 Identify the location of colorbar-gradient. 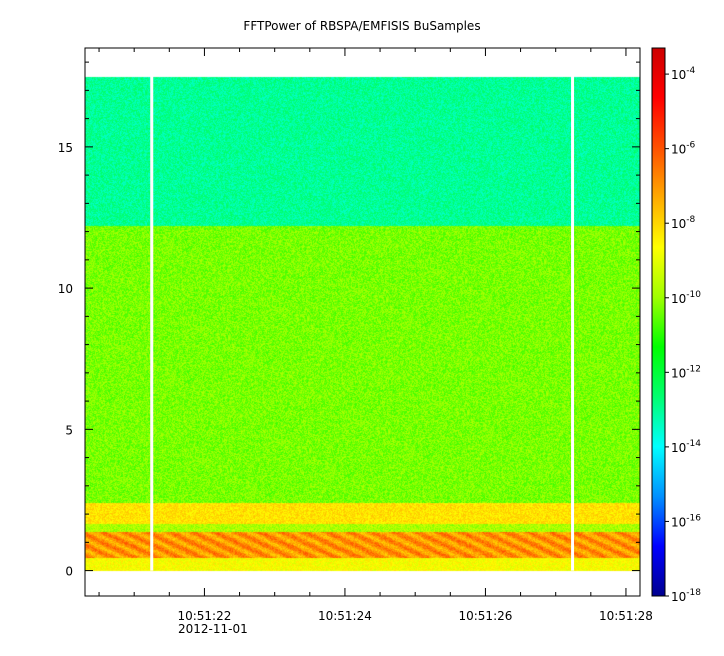
(658, 322).